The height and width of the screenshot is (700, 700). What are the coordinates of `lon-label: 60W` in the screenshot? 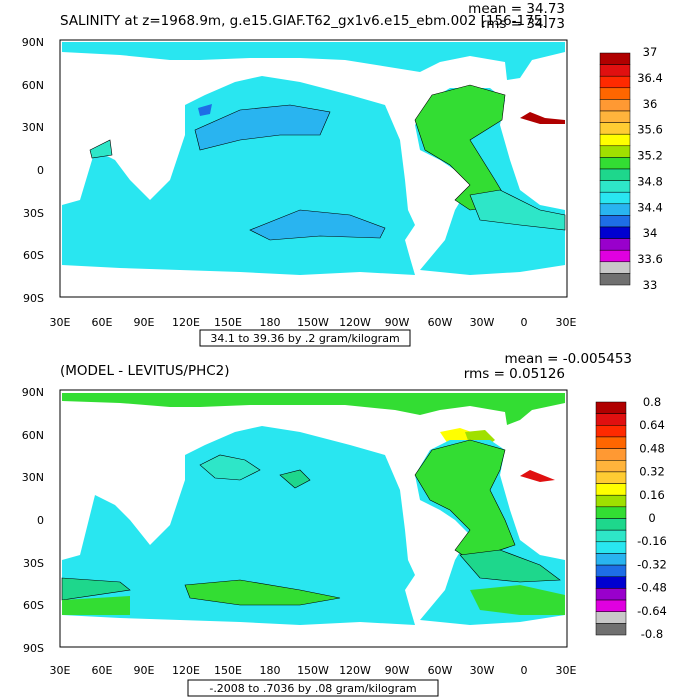 It's located at (440, 670).